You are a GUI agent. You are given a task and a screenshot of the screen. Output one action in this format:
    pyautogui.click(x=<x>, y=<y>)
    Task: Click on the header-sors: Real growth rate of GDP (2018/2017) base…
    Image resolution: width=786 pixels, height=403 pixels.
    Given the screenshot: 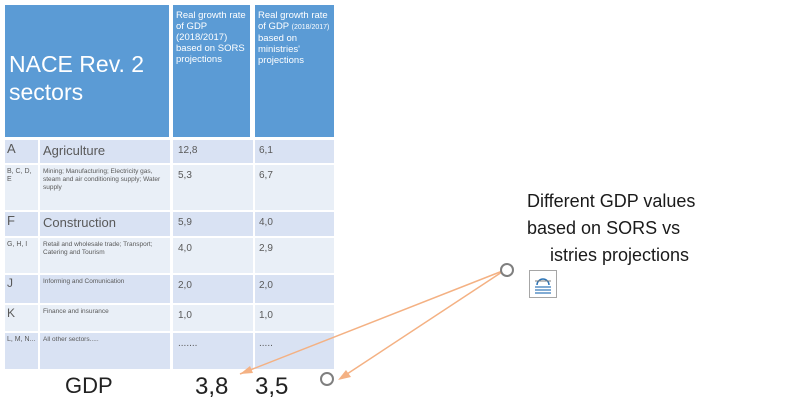 What is the action you would take?
    pyautogui.click(x=211, y=71)
    